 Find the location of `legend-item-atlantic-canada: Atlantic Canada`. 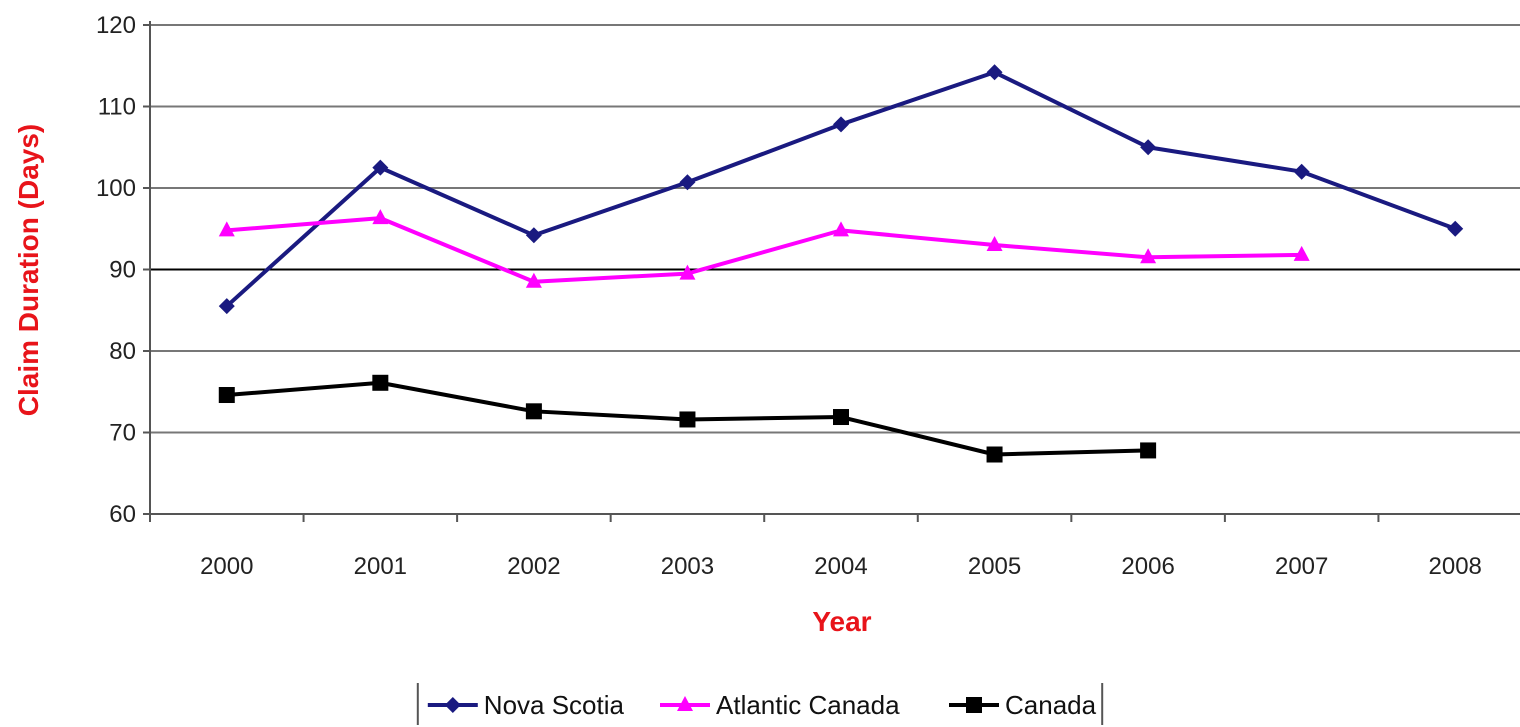

legend-item-atlantic-canada: Atlantic Canada is located at coordinates (780, 705).